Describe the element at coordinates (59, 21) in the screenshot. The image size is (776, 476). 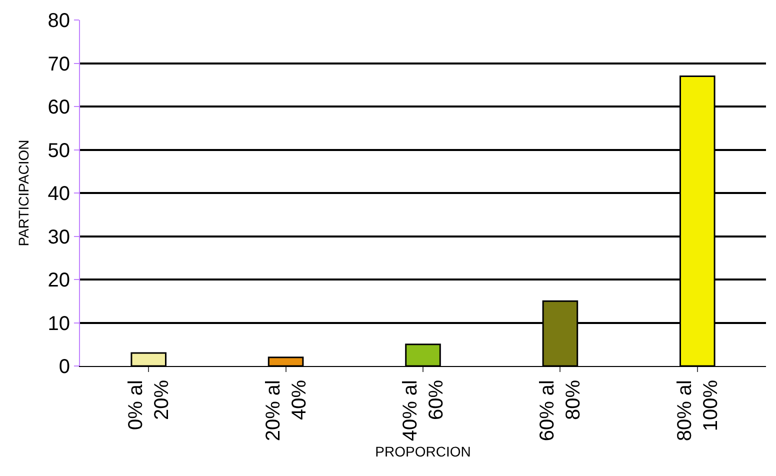
I see `y-tick-label: 80` at that location.